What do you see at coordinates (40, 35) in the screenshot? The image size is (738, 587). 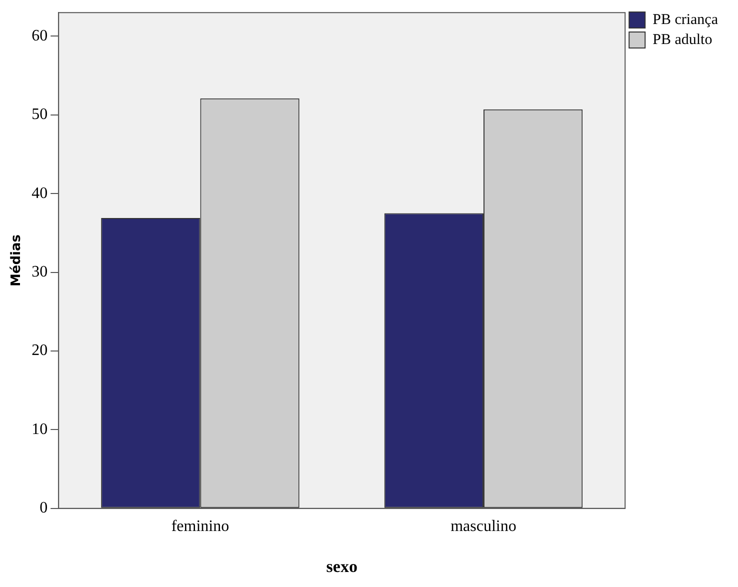 I see `y-tick-label: 60` at bounding box center [40, 35].